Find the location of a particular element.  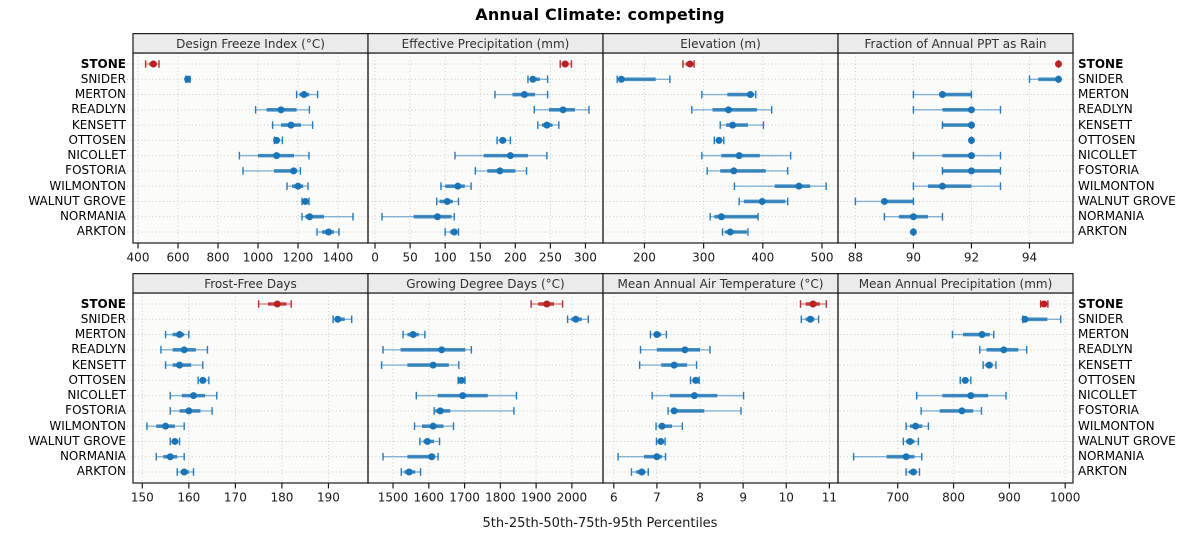

axis-tick-label: 1500 is located at coordinates (393, 498).